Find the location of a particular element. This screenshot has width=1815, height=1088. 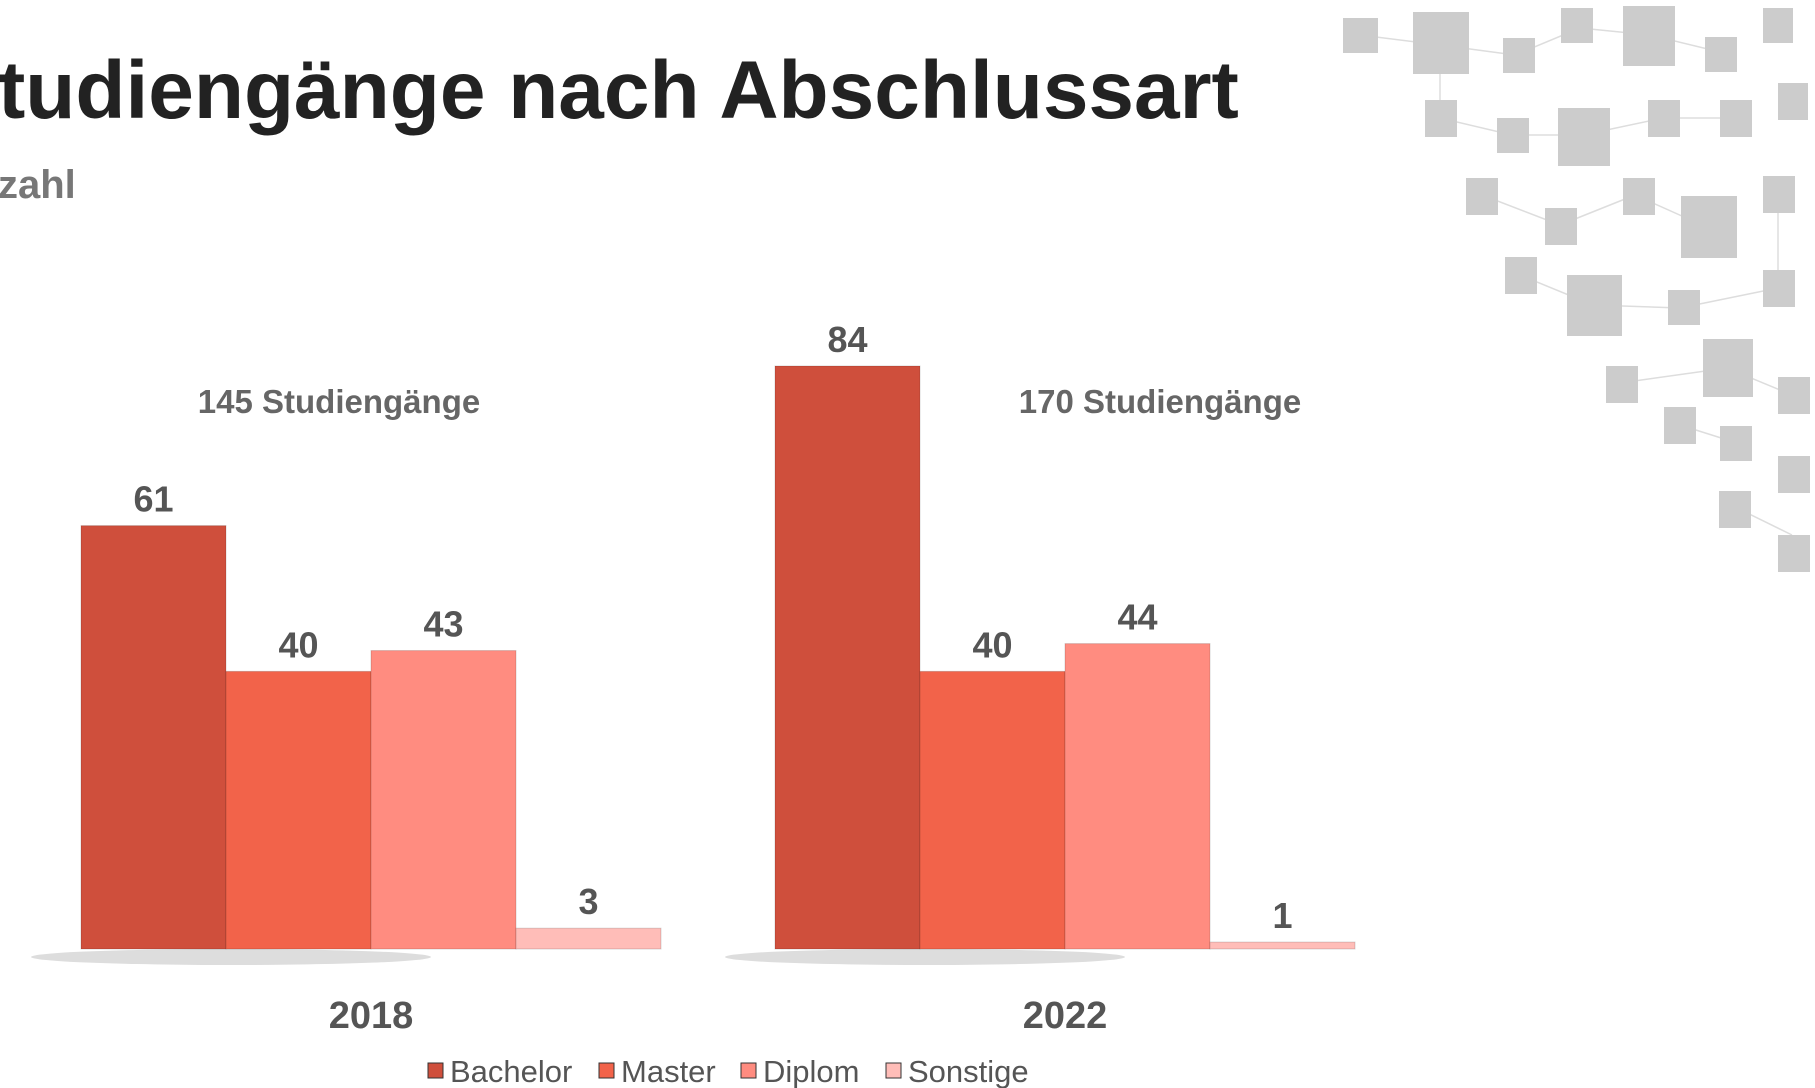

data-label: 61 is located at coordinates (153, 499).